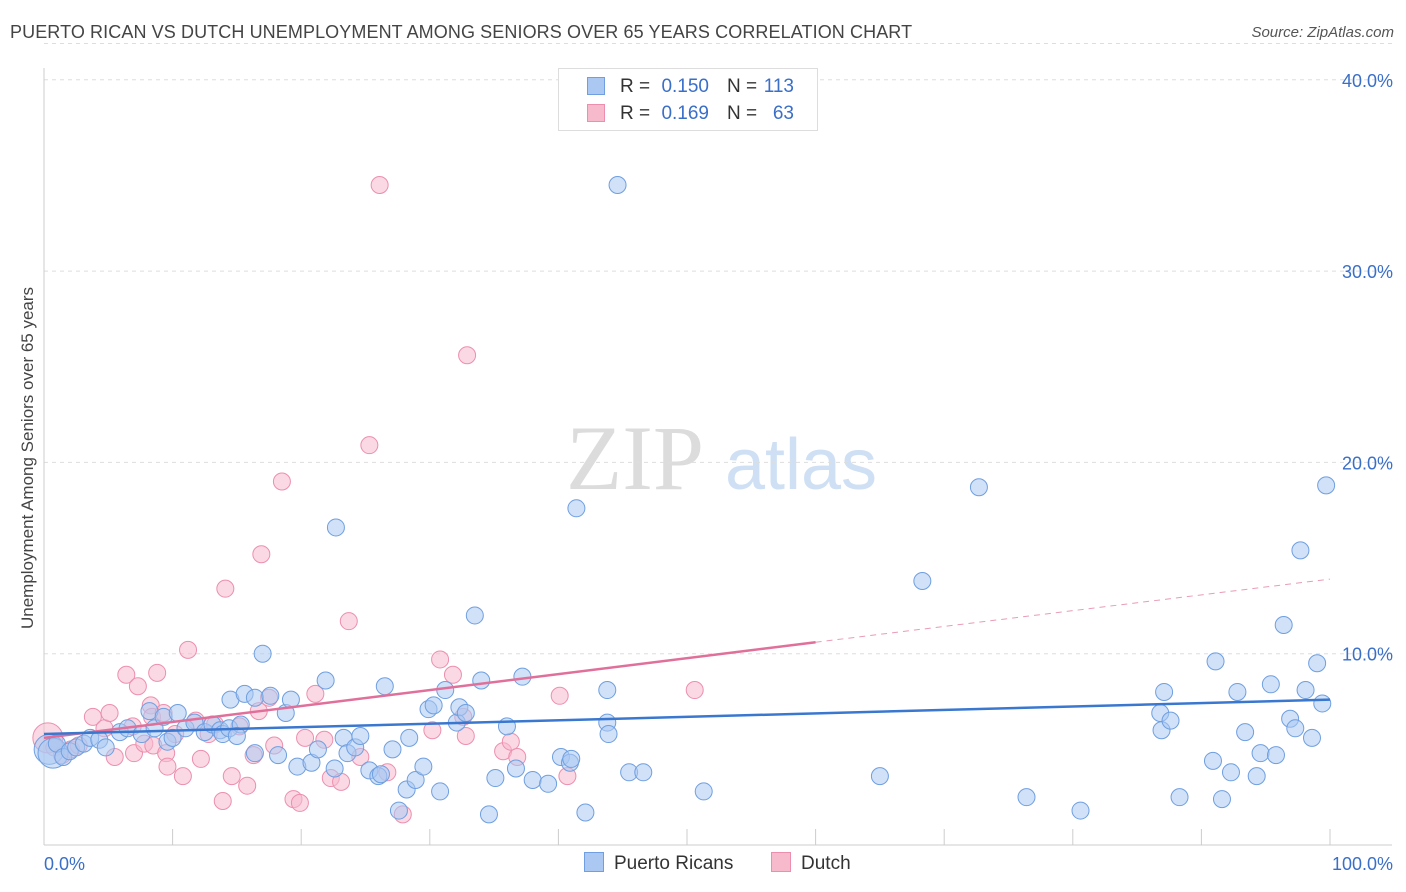 The image size is (1406, 892). What do you see at coordinates (1367, 463) in the screenshot?
I see `y-tick-label: 20.0%` at bounding box center [1367, 463].